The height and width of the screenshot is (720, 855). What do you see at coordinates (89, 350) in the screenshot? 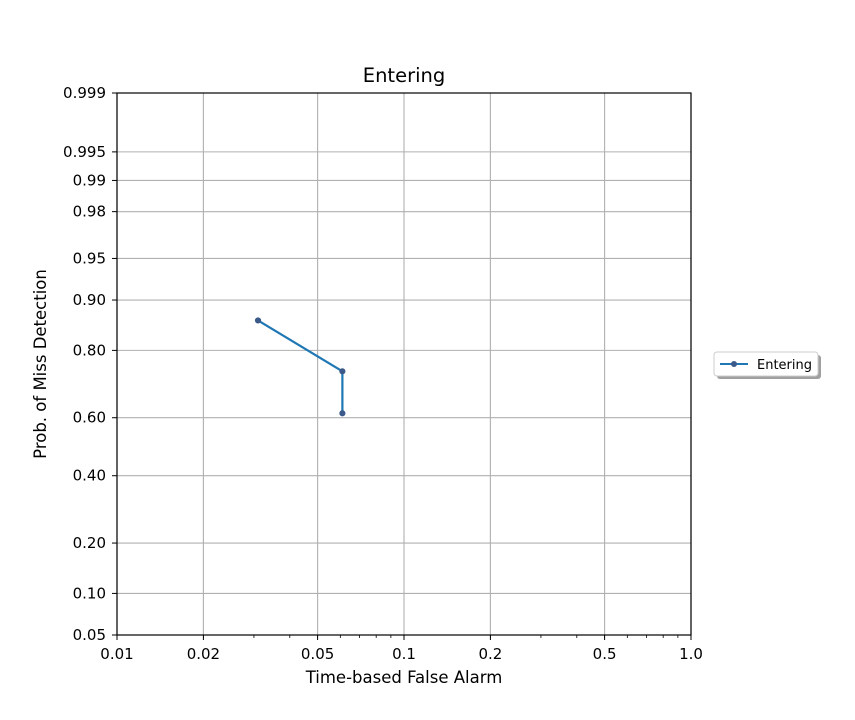
I see `y-tick-label: 0.80` at bounding box center [89, 350].